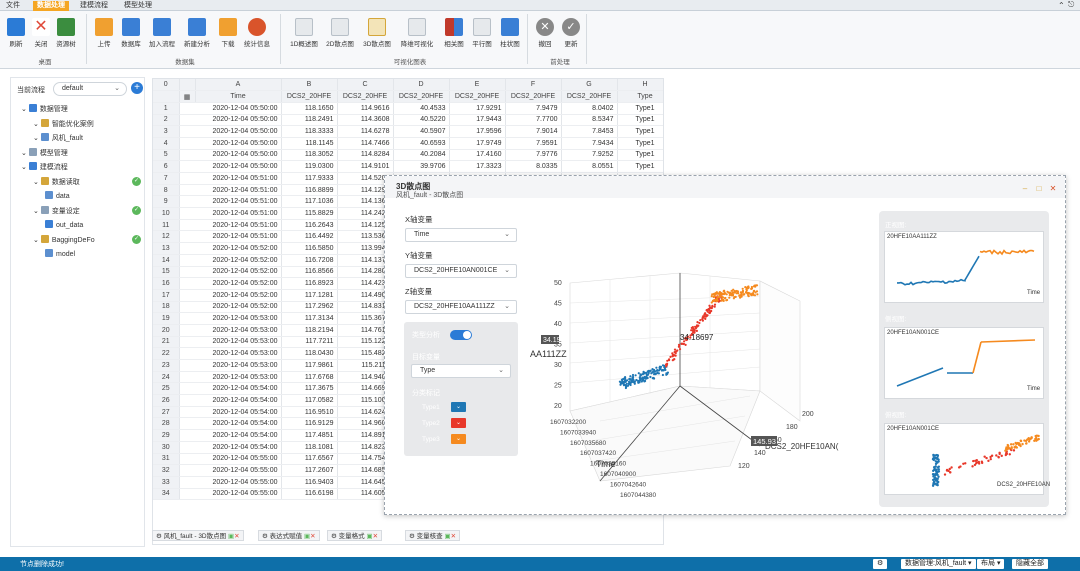  What do you see at coordinates (589, 108) in the screenshot?
I see `table-cell: 8.0402` at bounding box center [589, 108].